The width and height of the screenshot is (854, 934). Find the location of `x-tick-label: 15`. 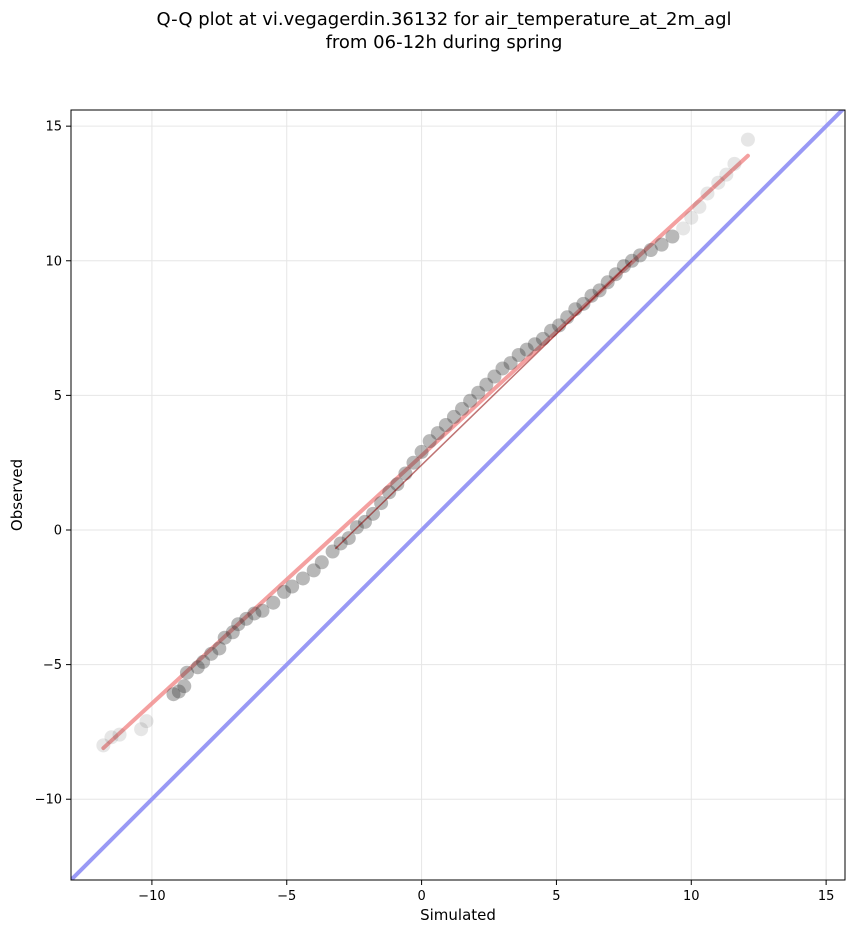

x-tick-label: 15 is located at coordinates (826, 896).